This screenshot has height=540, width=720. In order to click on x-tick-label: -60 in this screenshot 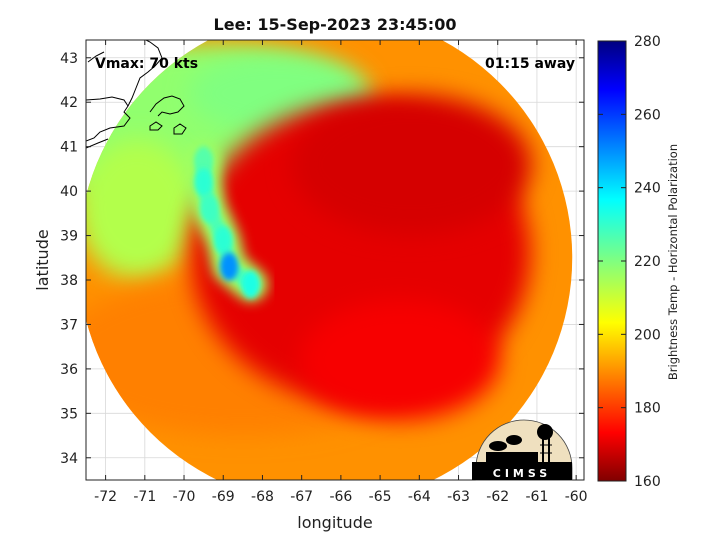, I will do `click(576, 497)`.